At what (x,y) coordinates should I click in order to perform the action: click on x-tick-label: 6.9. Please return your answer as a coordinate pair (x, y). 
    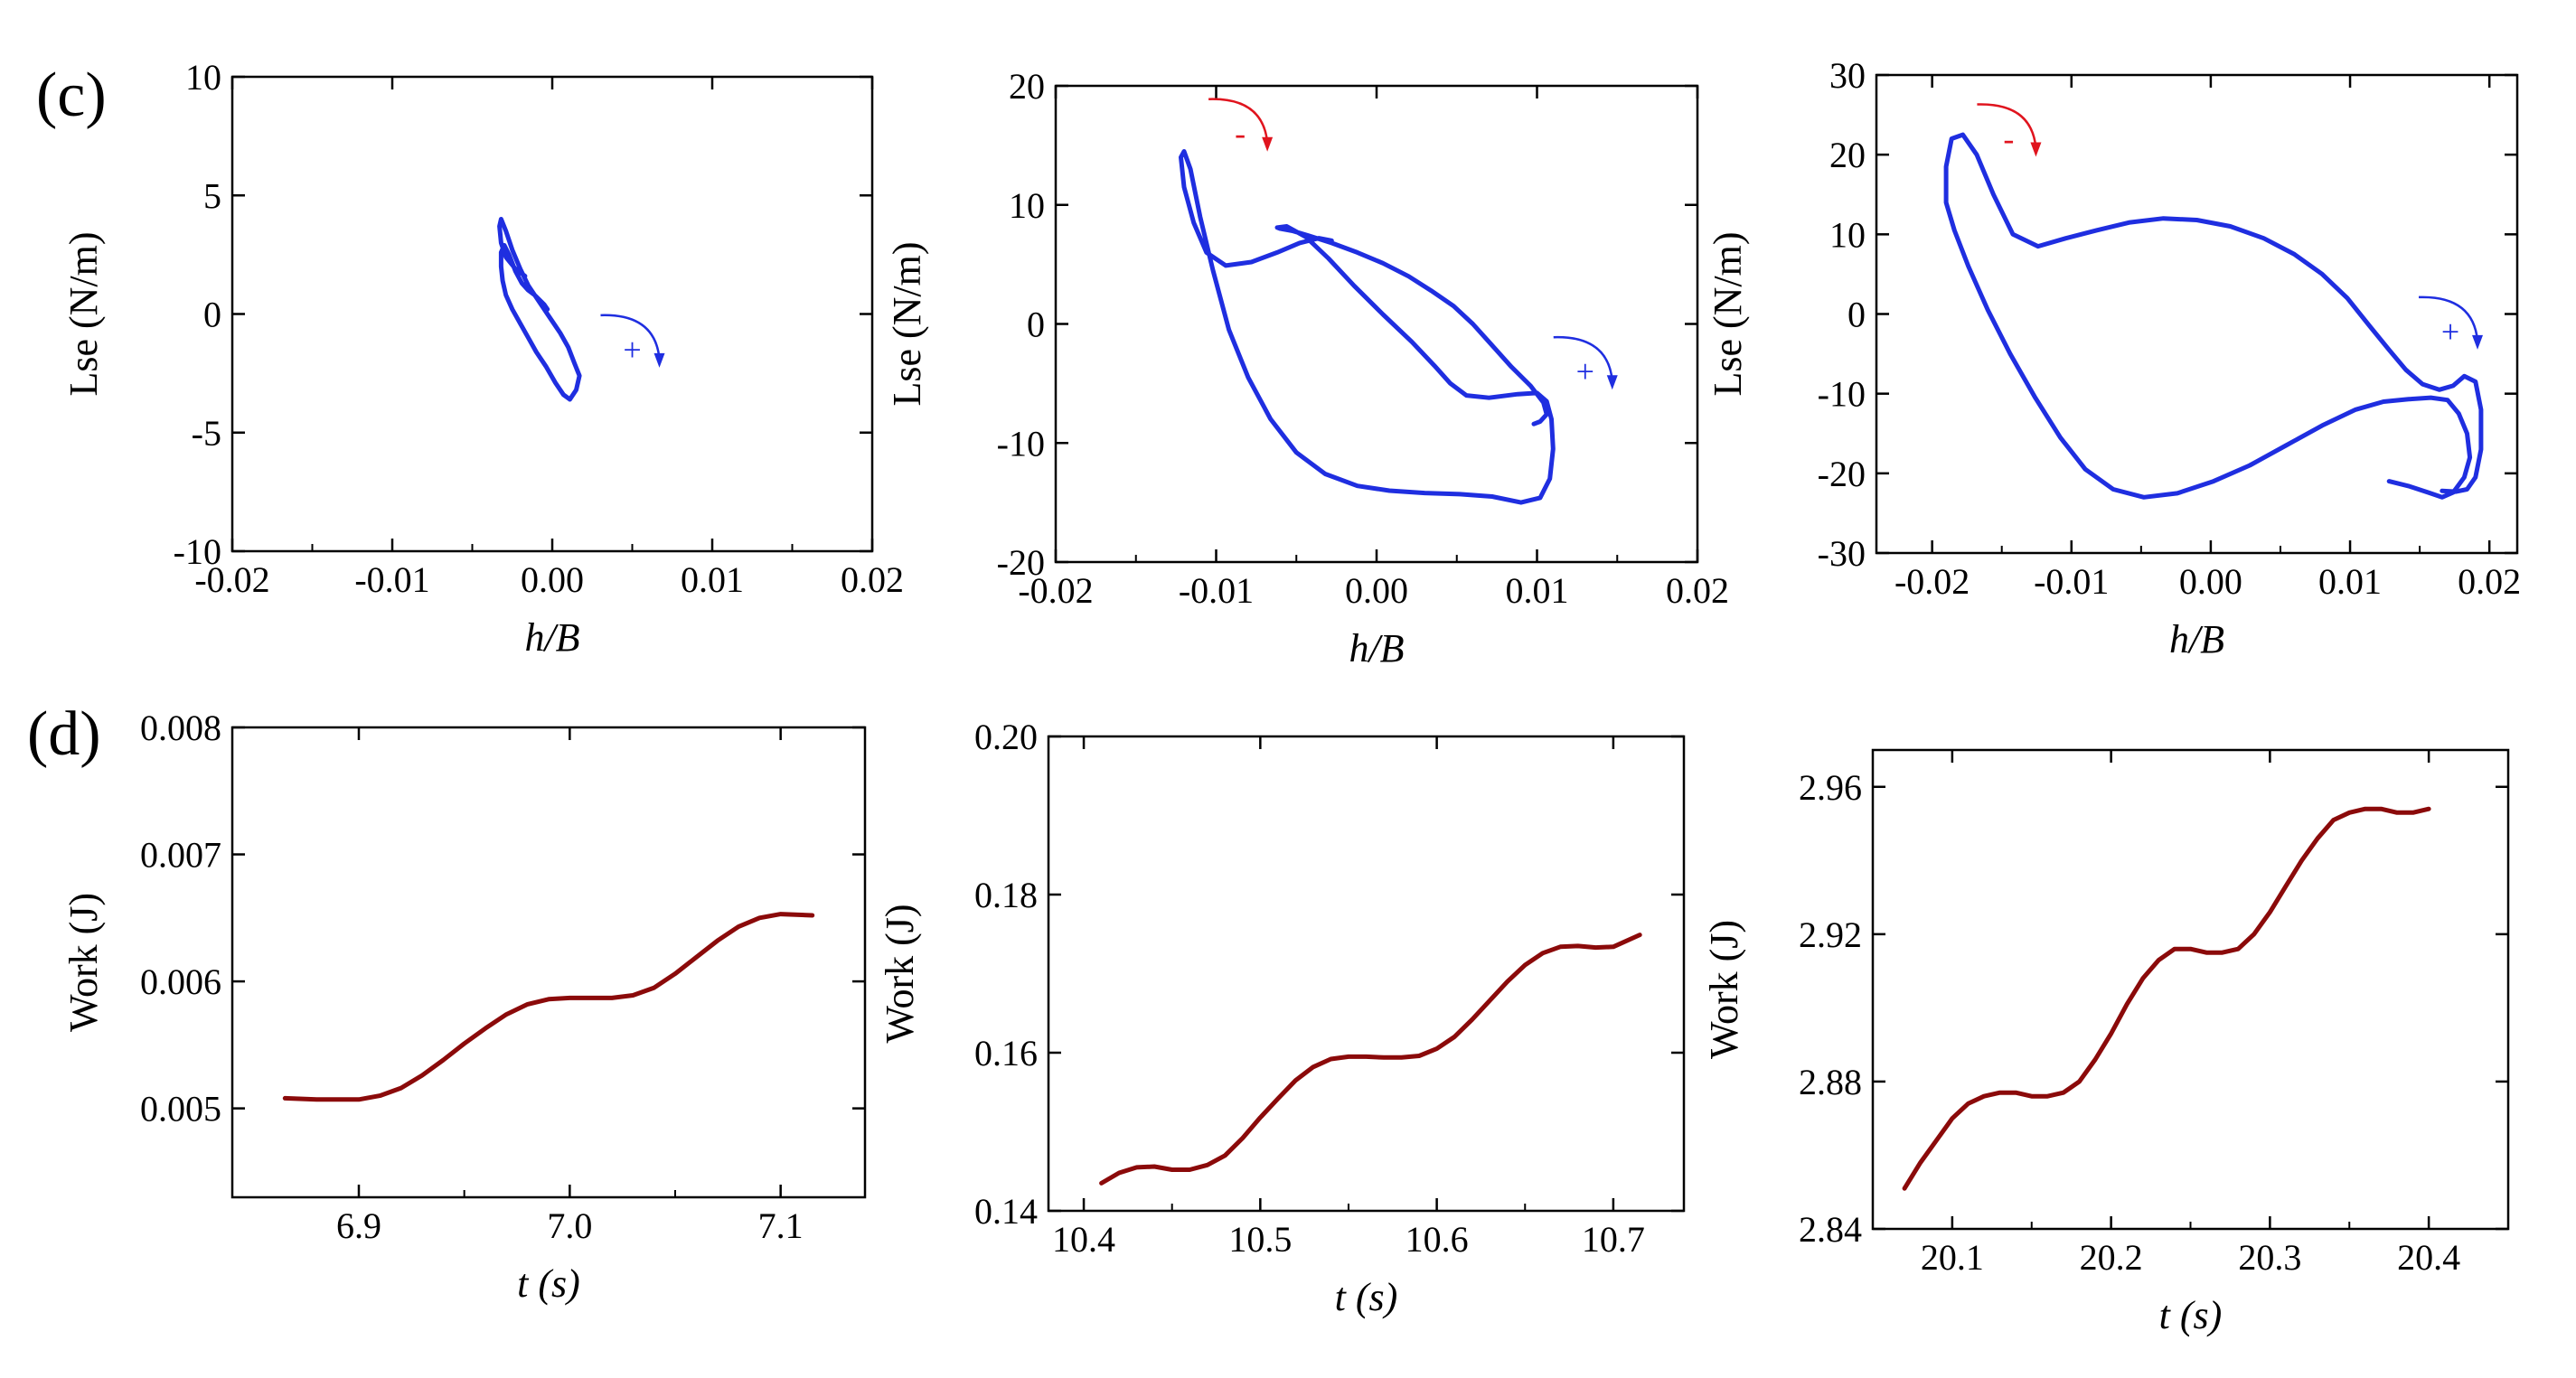
    Looking at the image, I should click on (359, 1225).